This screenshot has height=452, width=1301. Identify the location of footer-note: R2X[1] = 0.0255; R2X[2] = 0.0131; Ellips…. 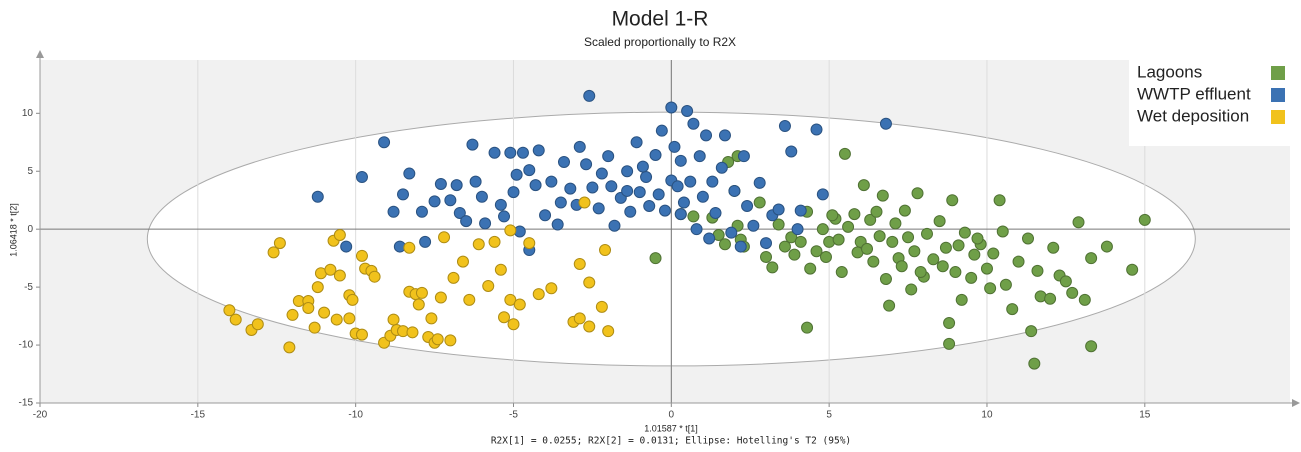
(671, 441).